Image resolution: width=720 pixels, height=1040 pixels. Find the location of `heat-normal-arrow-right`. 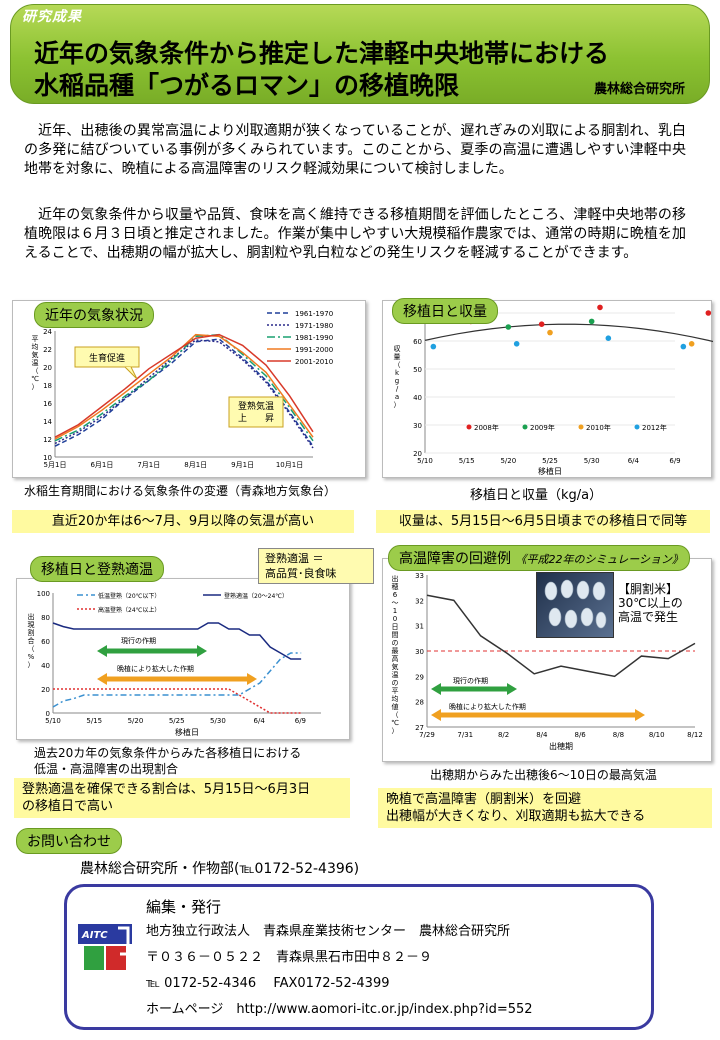

heat-normal-arrow-right is located at coordinates (512, 689).